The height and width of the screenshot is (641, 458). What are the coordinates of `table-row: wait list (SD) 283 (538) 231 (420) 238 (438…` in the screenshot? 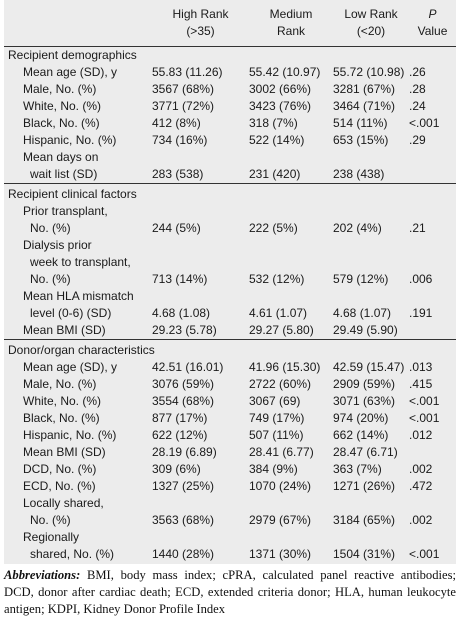 It's located at (230, 175).